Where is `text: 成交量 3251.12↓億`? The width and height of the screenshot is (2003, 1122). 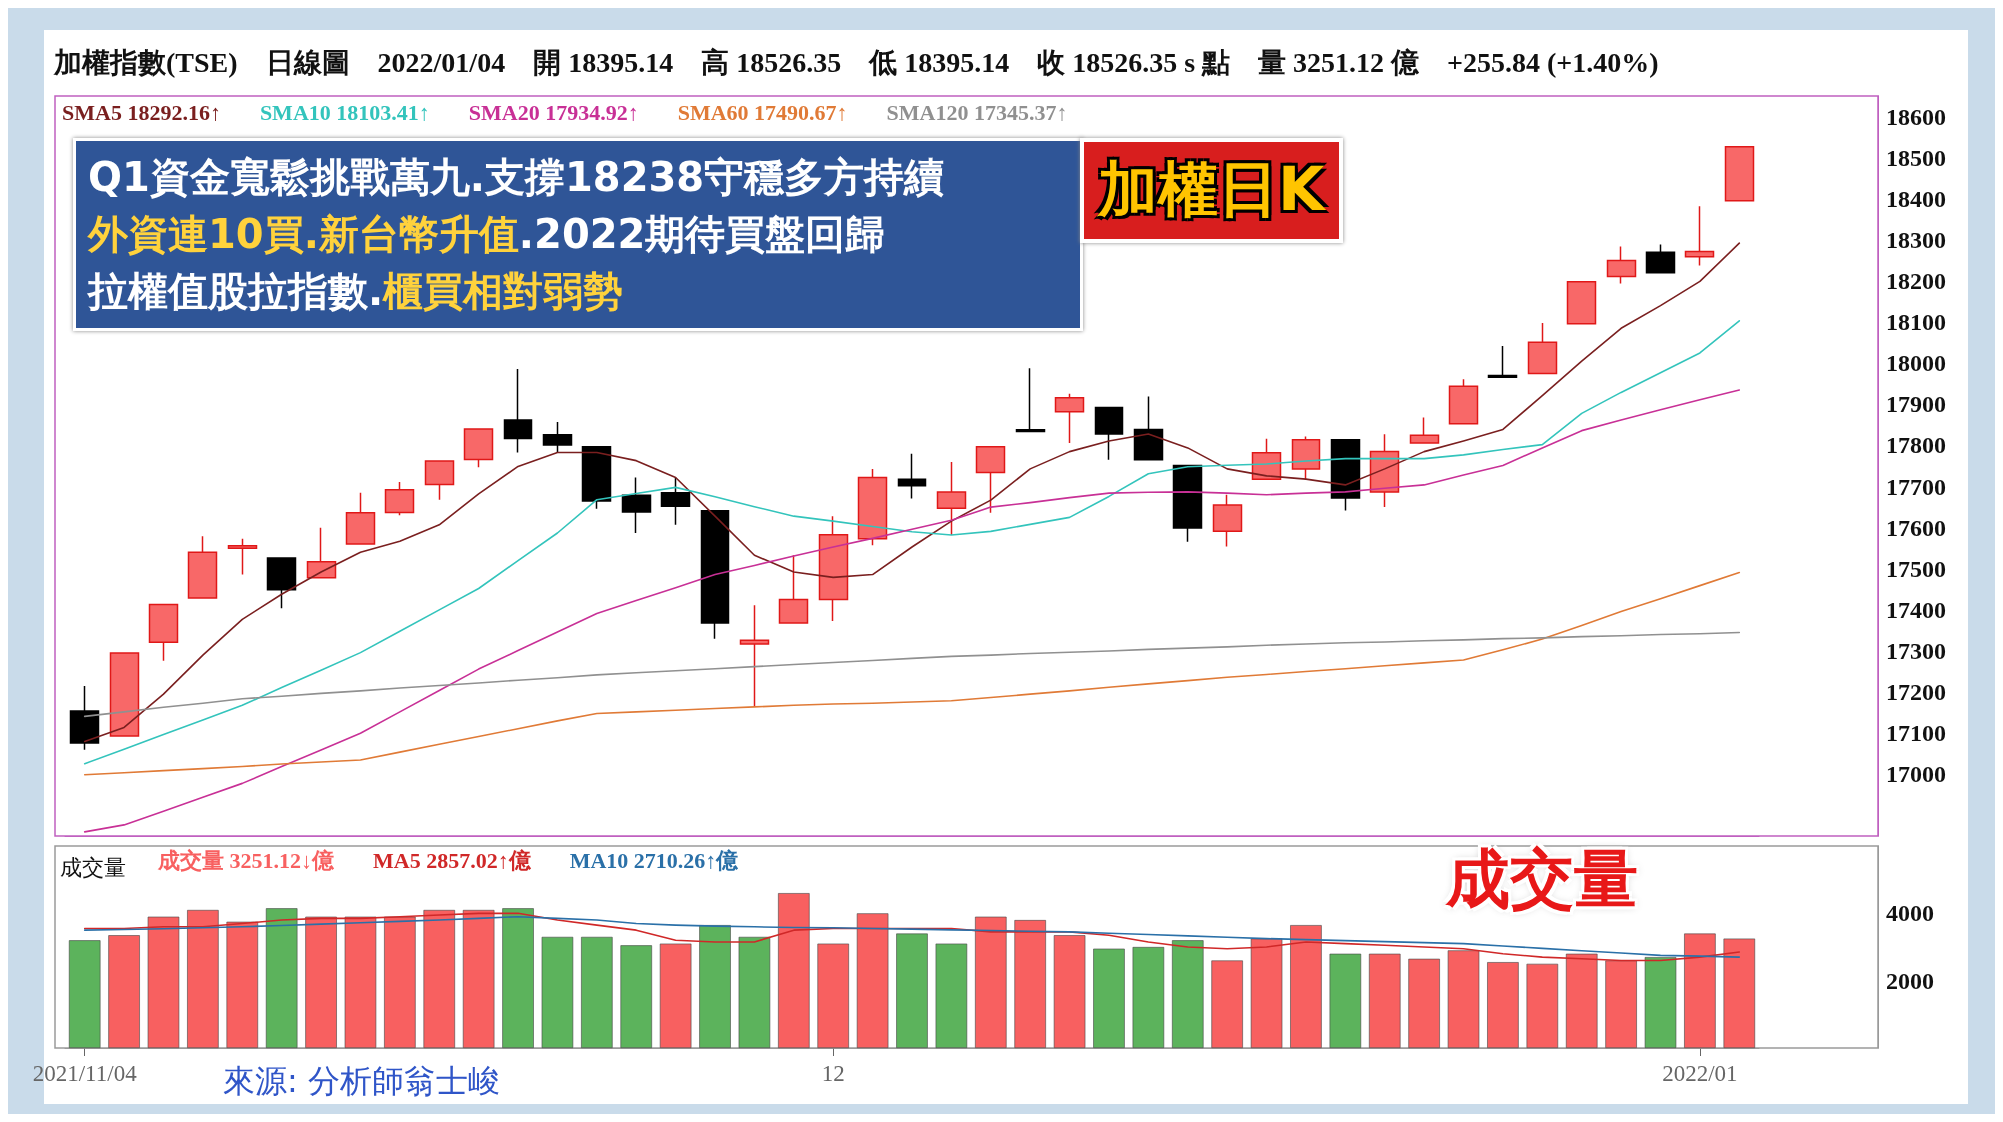
text: 成交量 3251.12↓億 is located at coordinates (246, 860).